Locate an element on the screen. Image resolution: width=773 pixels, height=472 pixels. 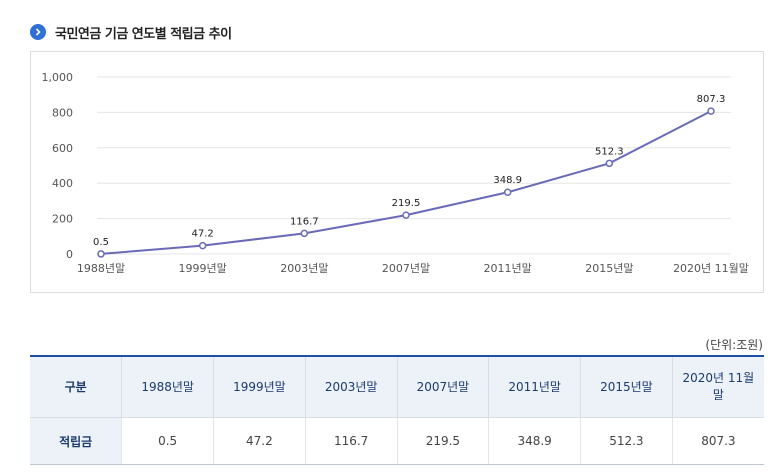
data-label: 0.5 is located at coordinates (101, 242).